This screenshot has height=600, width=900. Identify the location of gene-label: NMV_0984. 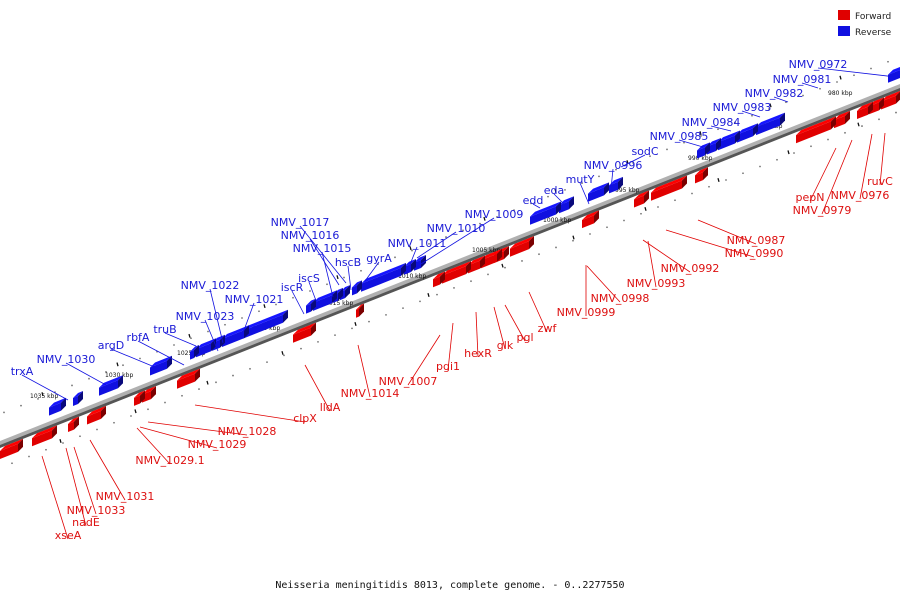
(711, 122).